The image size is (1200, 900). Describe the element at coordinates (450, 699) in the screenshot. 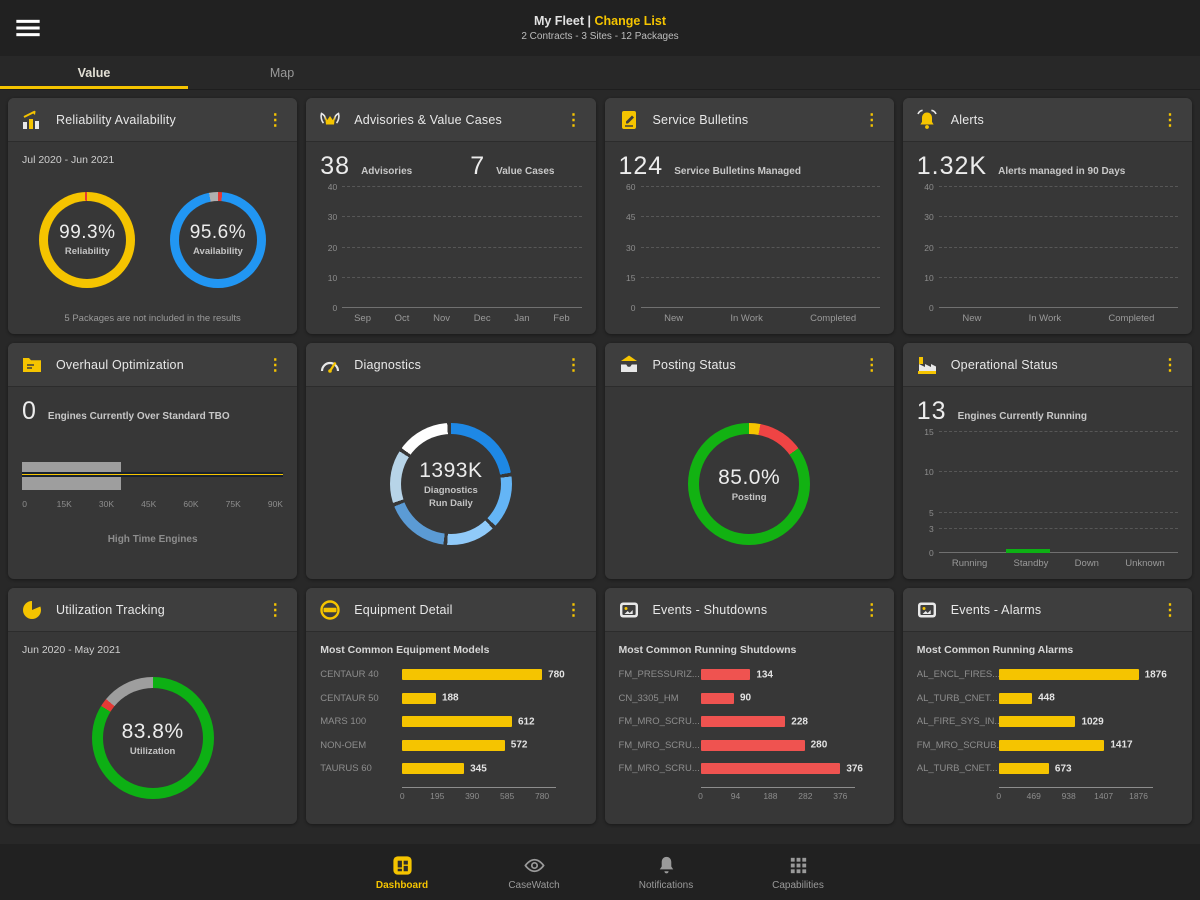

I see `hbar-row: CENTAUR 50 188` at that location.